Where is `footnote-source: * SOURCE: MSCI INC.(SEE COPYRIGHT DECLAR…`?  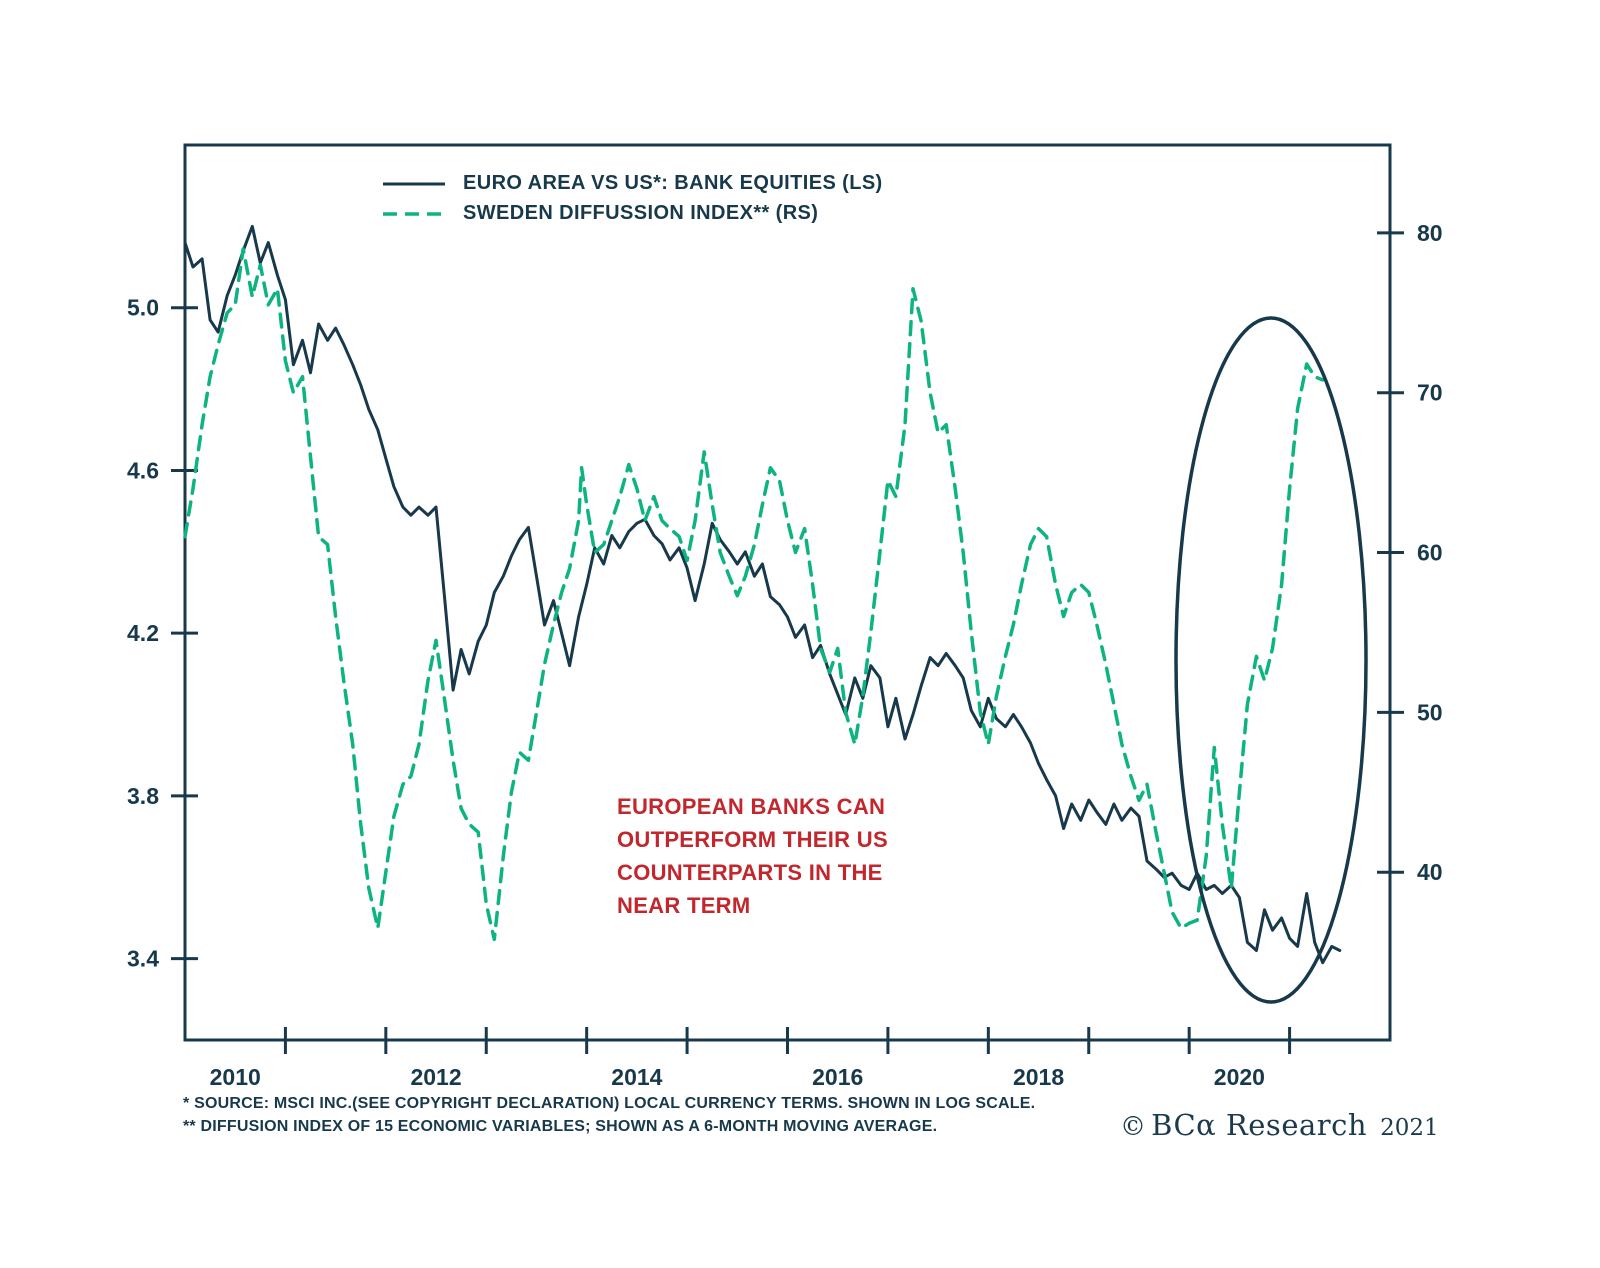
footnote-source: * SOURCE: MSCI INC.(SEE COPYRIGHT DECLAR… is located at coordinates (609, 1103).